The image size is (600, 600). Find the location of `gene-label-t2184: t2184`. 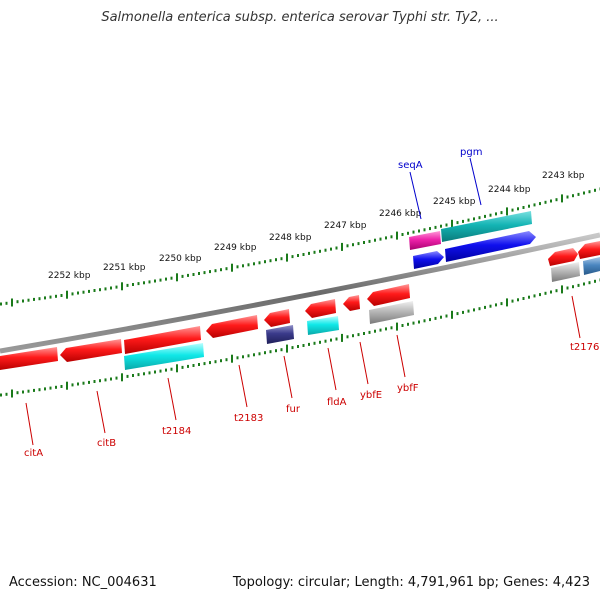

gene-label-t2184: t2184 is located at coordinates (176, 431).